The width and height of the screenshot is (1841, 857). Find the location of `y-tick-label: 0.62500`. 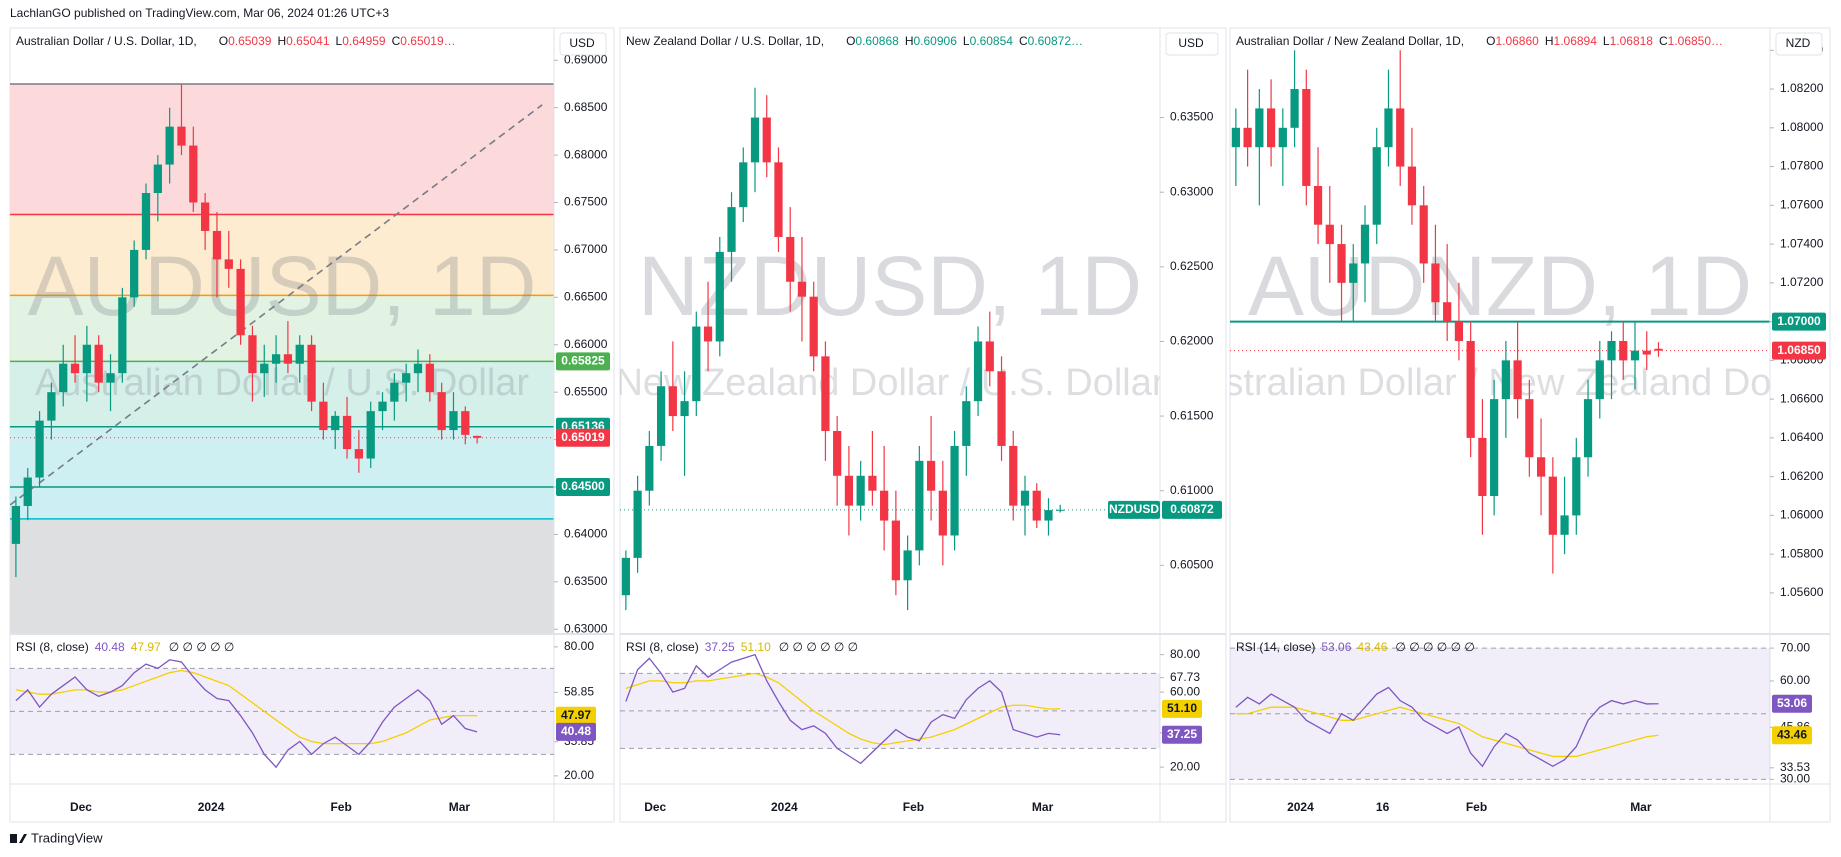

y-tick-label: 0.62500 is located at coordinates (1192, 266).